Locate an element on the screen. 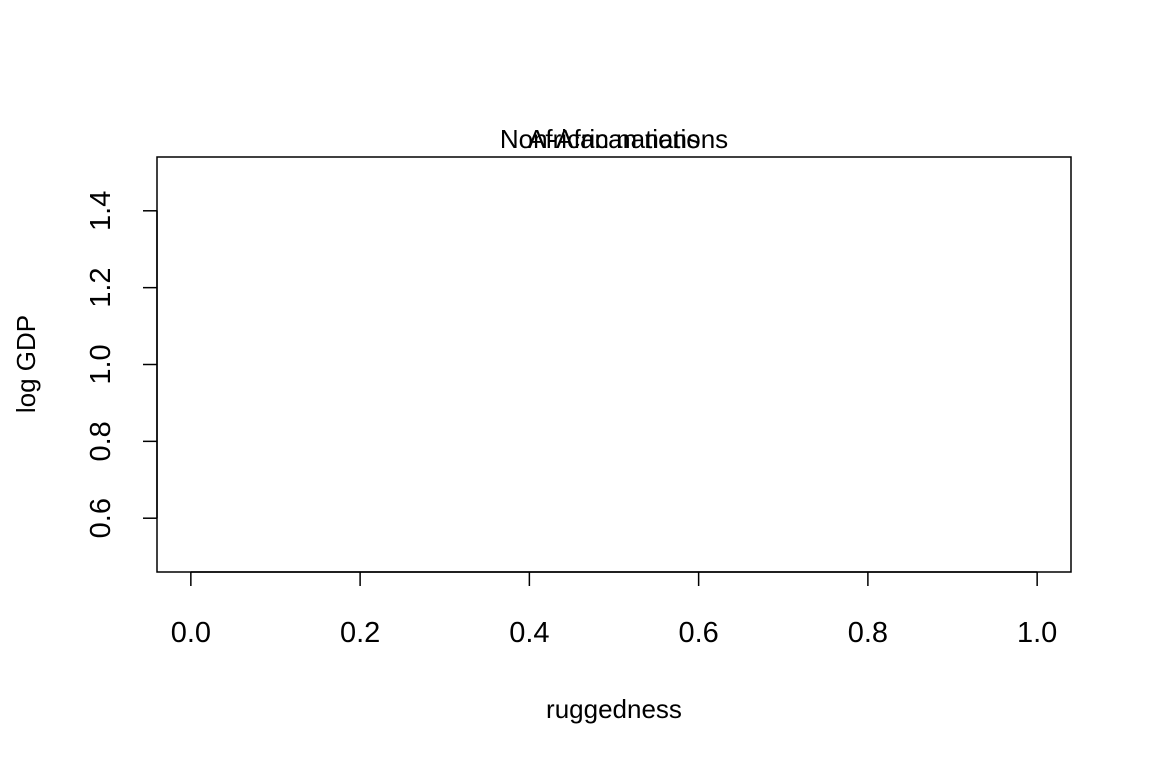 Image resolution: width=1152 pixels, height=768 pixels. y-tick-label: 0.8 is located at coordinates (101, 441).